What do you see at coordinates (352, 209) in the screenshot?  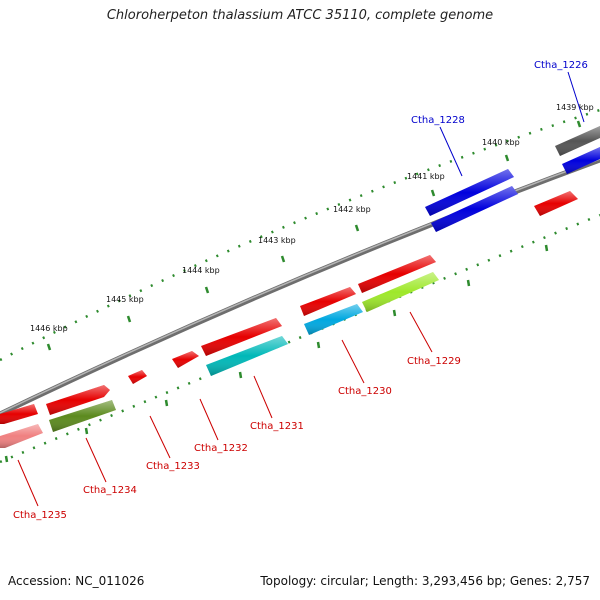 I see `kbp-label-1442: 1442 kbp` at bounding box center [352, 209].